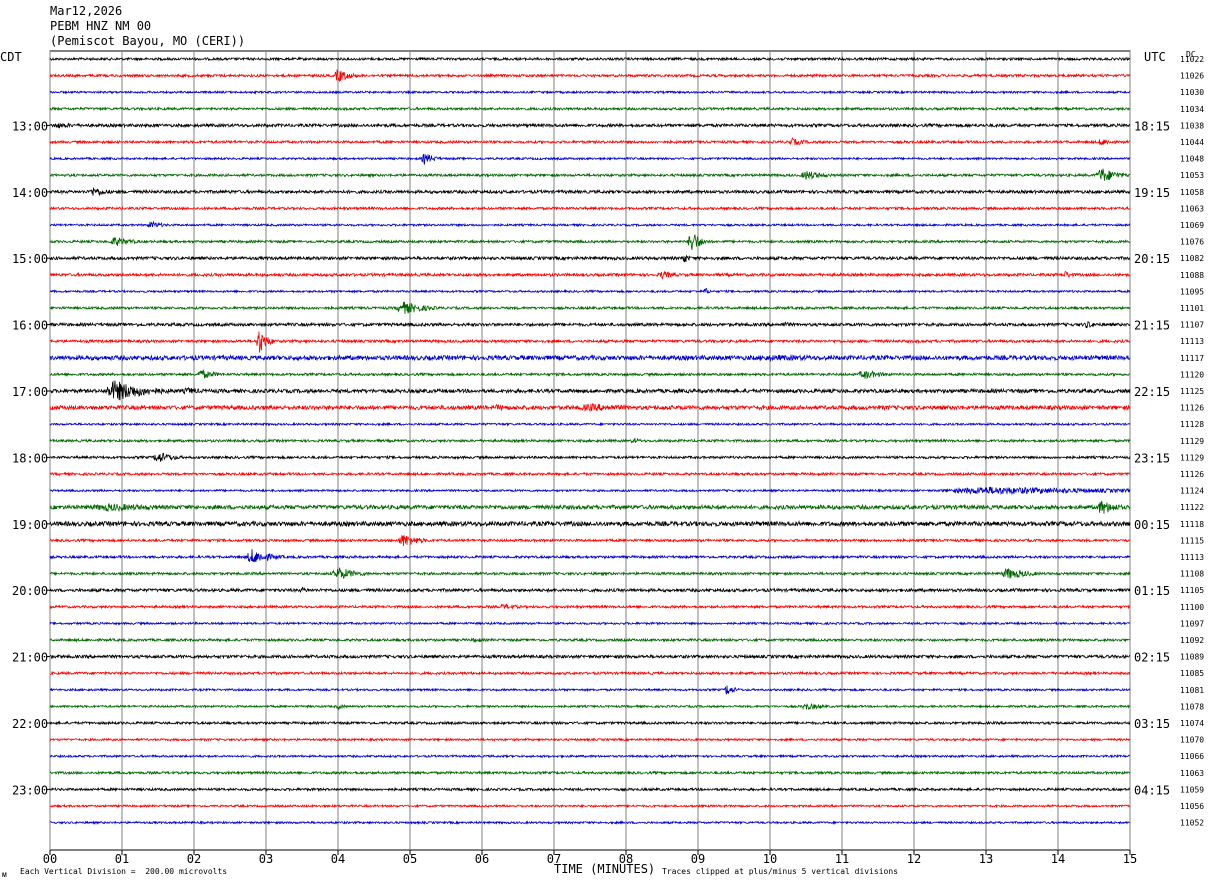  Describe the element at coordinates (1192, 574) in the screenshot. I see `dc-offset-label: 11108` at that location.